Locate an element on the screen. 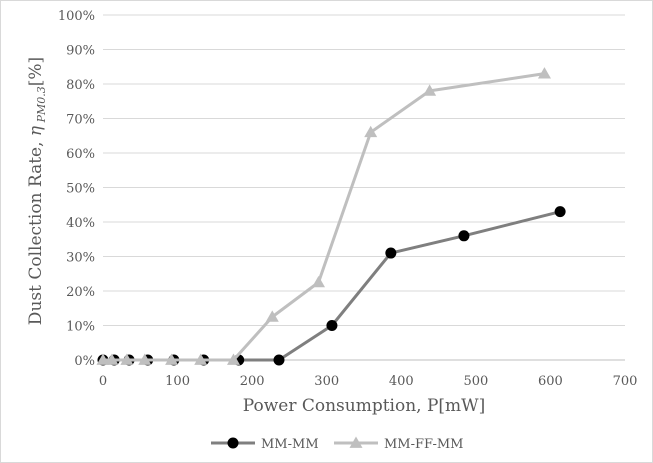 This screenshot has height=463, width=653. legend-item: MM-MM is located at coordinates (265, 444).